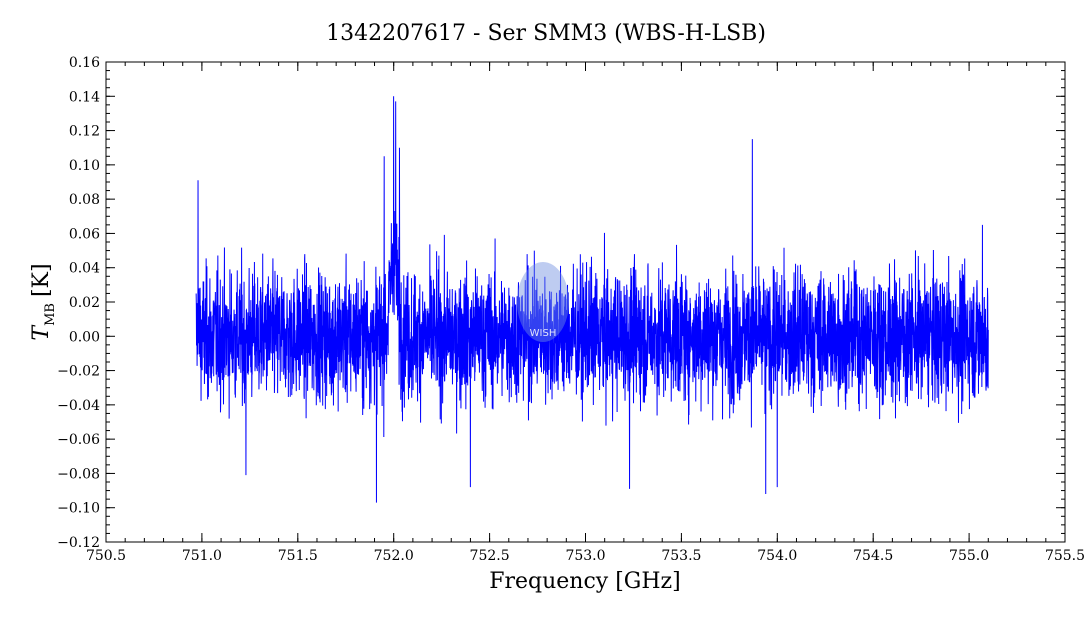 This screenshot has height=618, width=1090. What do you see at coordinates (43, 301) in the screenshot?
I see `y-axis-label: TMB [K]` at bounding box center [43, 301].